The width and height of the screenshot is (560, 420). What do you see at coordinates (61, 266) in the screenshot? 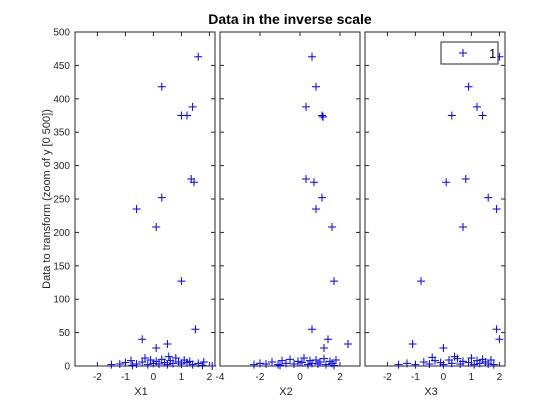
I see `y-tick-label: 150` at bounding box center [61, 266].